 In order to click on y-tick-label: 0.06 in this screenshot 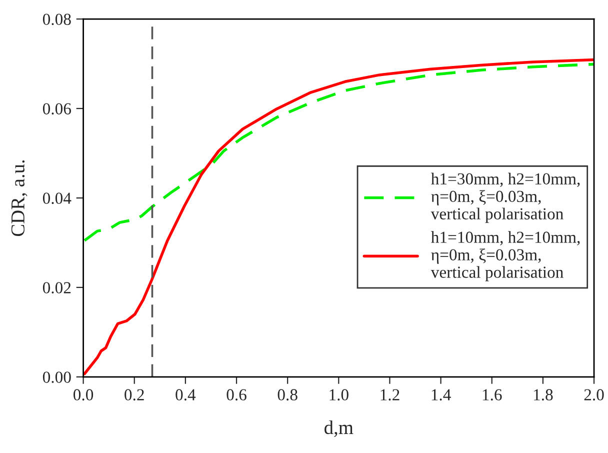, I will do `click(56, 109)`.